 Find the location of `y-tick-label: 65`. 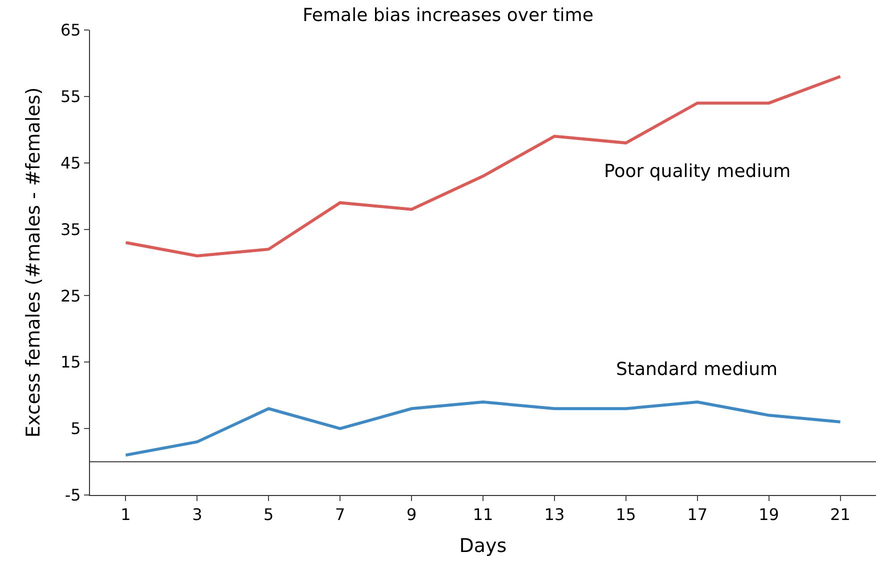

y-tick-label: 65 is located at coordinates (70, 30).